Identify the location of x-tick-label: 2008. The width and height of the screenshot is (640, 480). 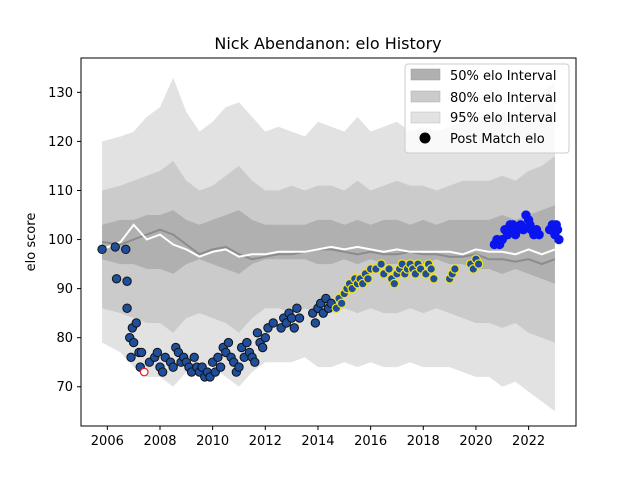
(159, 441).